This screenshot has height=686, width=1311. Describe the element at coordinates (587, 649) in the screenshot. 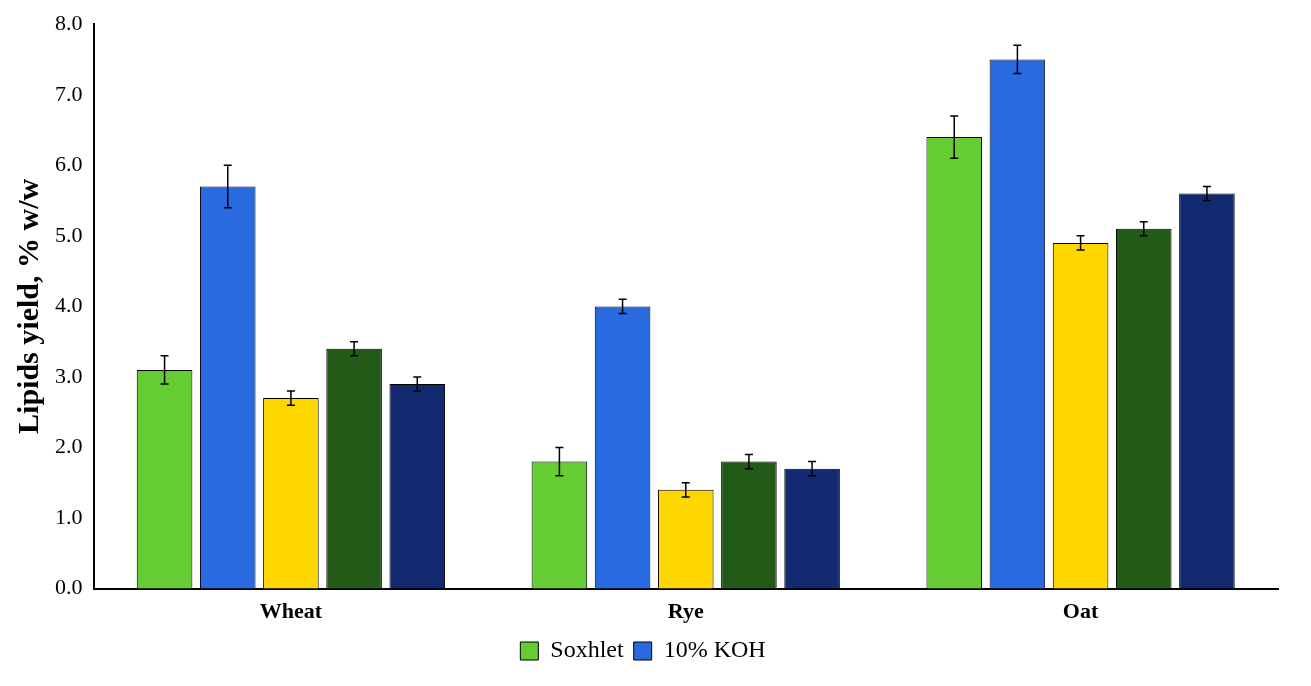

I see `legend-label: Soxhlet` at that location.